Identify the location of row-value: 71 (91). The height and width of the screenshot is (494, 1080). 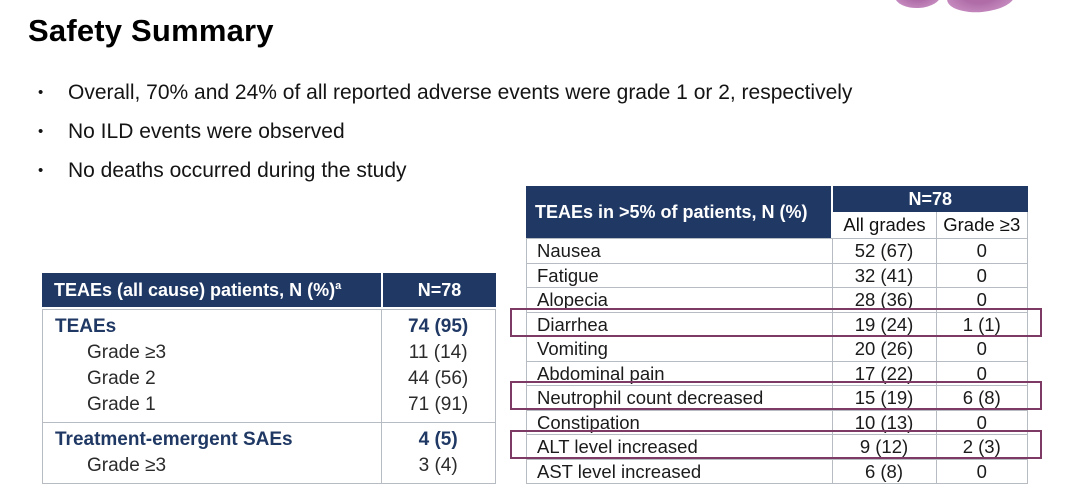
(438, 404).